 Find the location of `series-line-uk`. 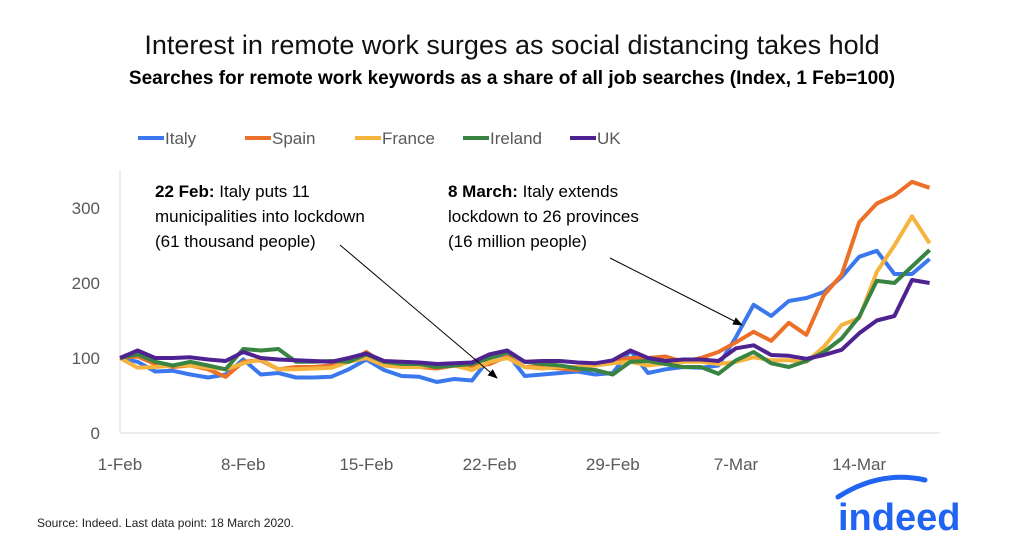

series-line-uk is located at coordinates (524, 322).